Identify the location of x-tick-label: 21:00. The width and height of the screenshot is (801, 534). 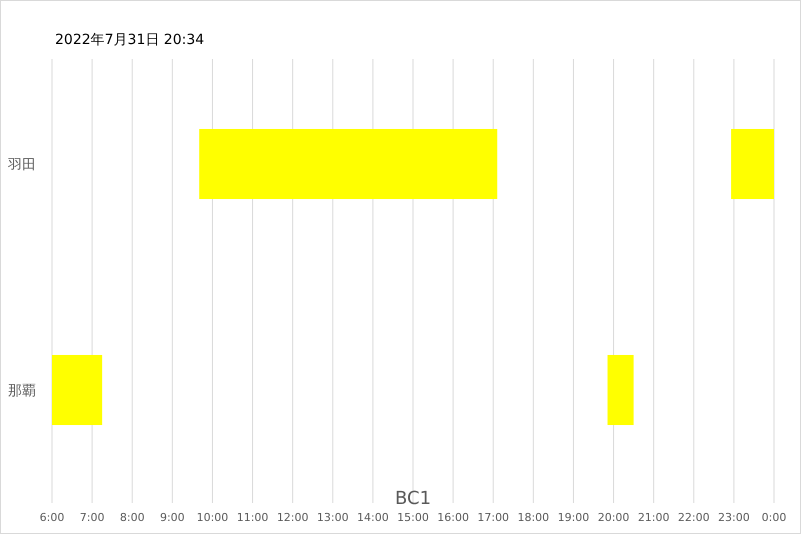
(654, 517).